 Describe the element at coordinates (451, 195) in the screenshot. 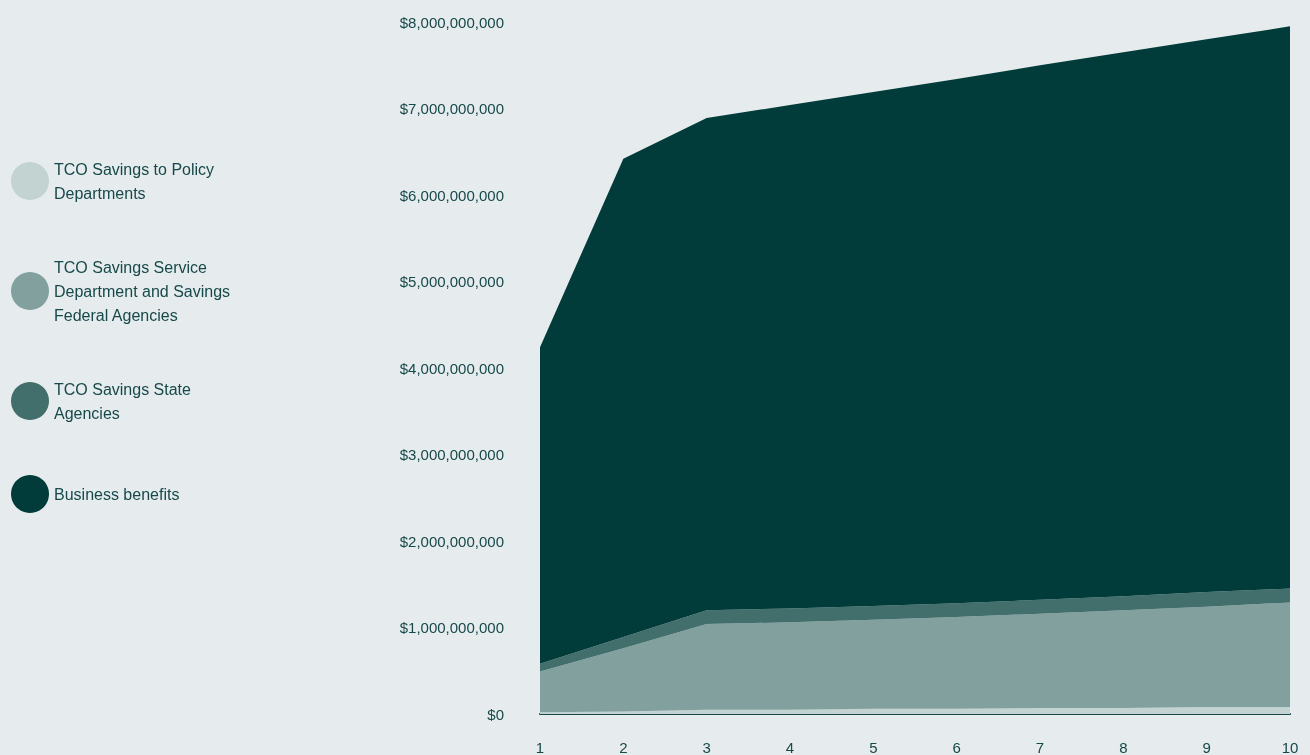

I see `y-tick-label: $6,000,000,000` at that location.